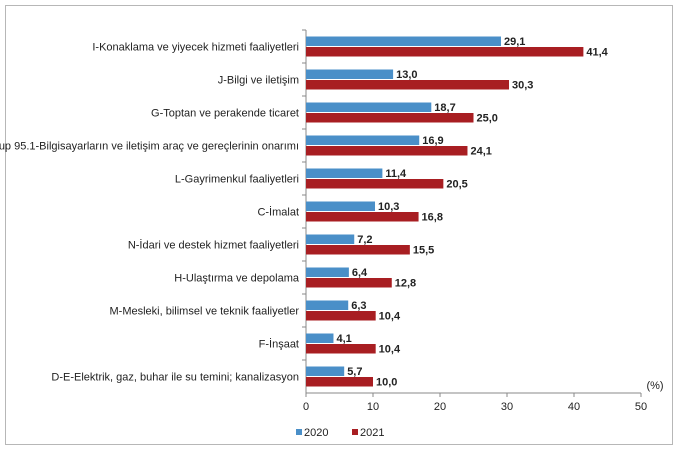  I want to click on data-label-2021: 16,8, so click(432, 218).